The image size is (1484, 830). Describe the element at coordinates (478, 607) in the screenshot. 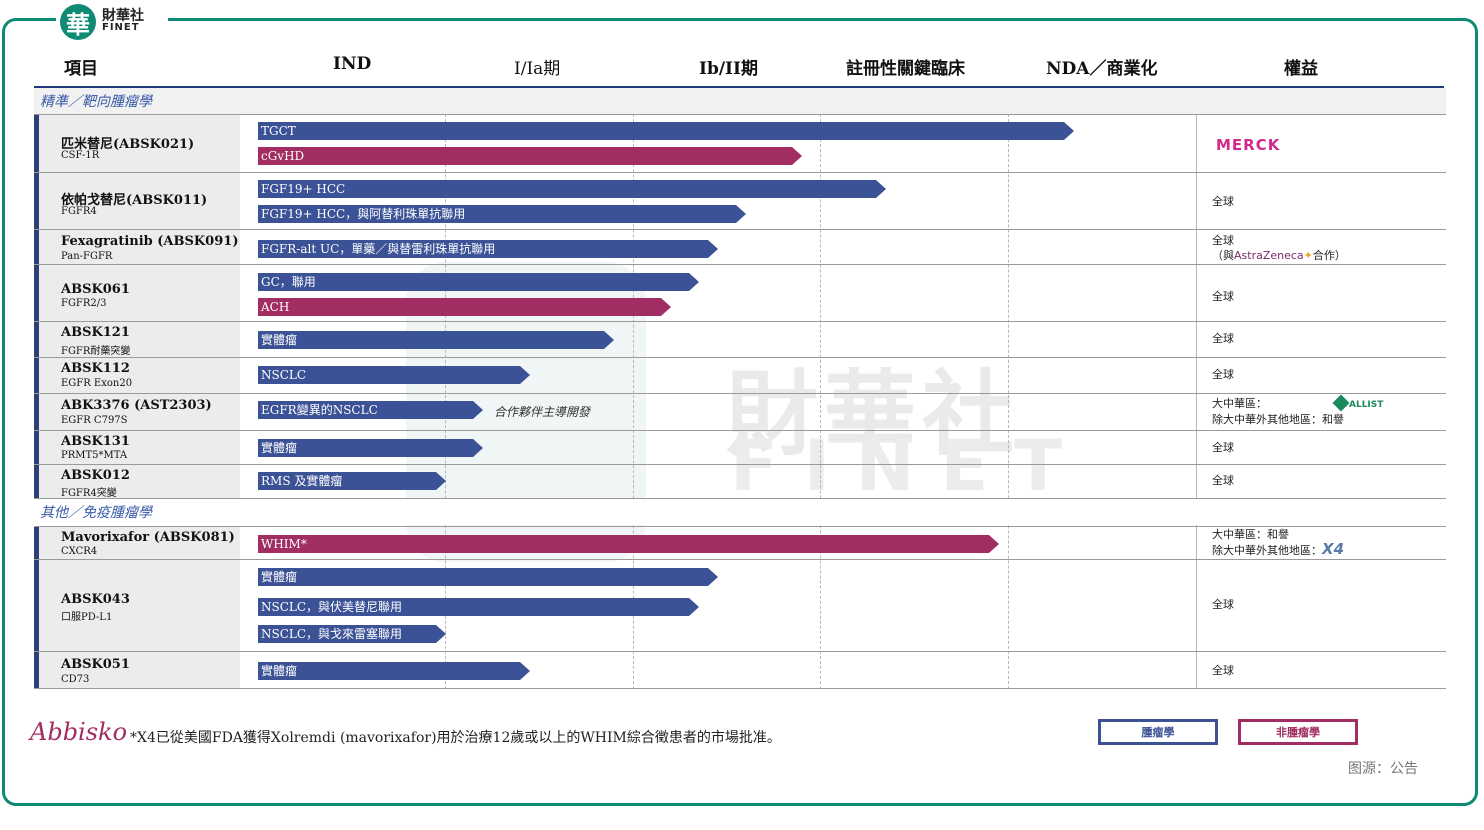

I see `bar-absk043-nsclc-furmonertinib: NSCLC，與伏美替尼聯用` at that location.